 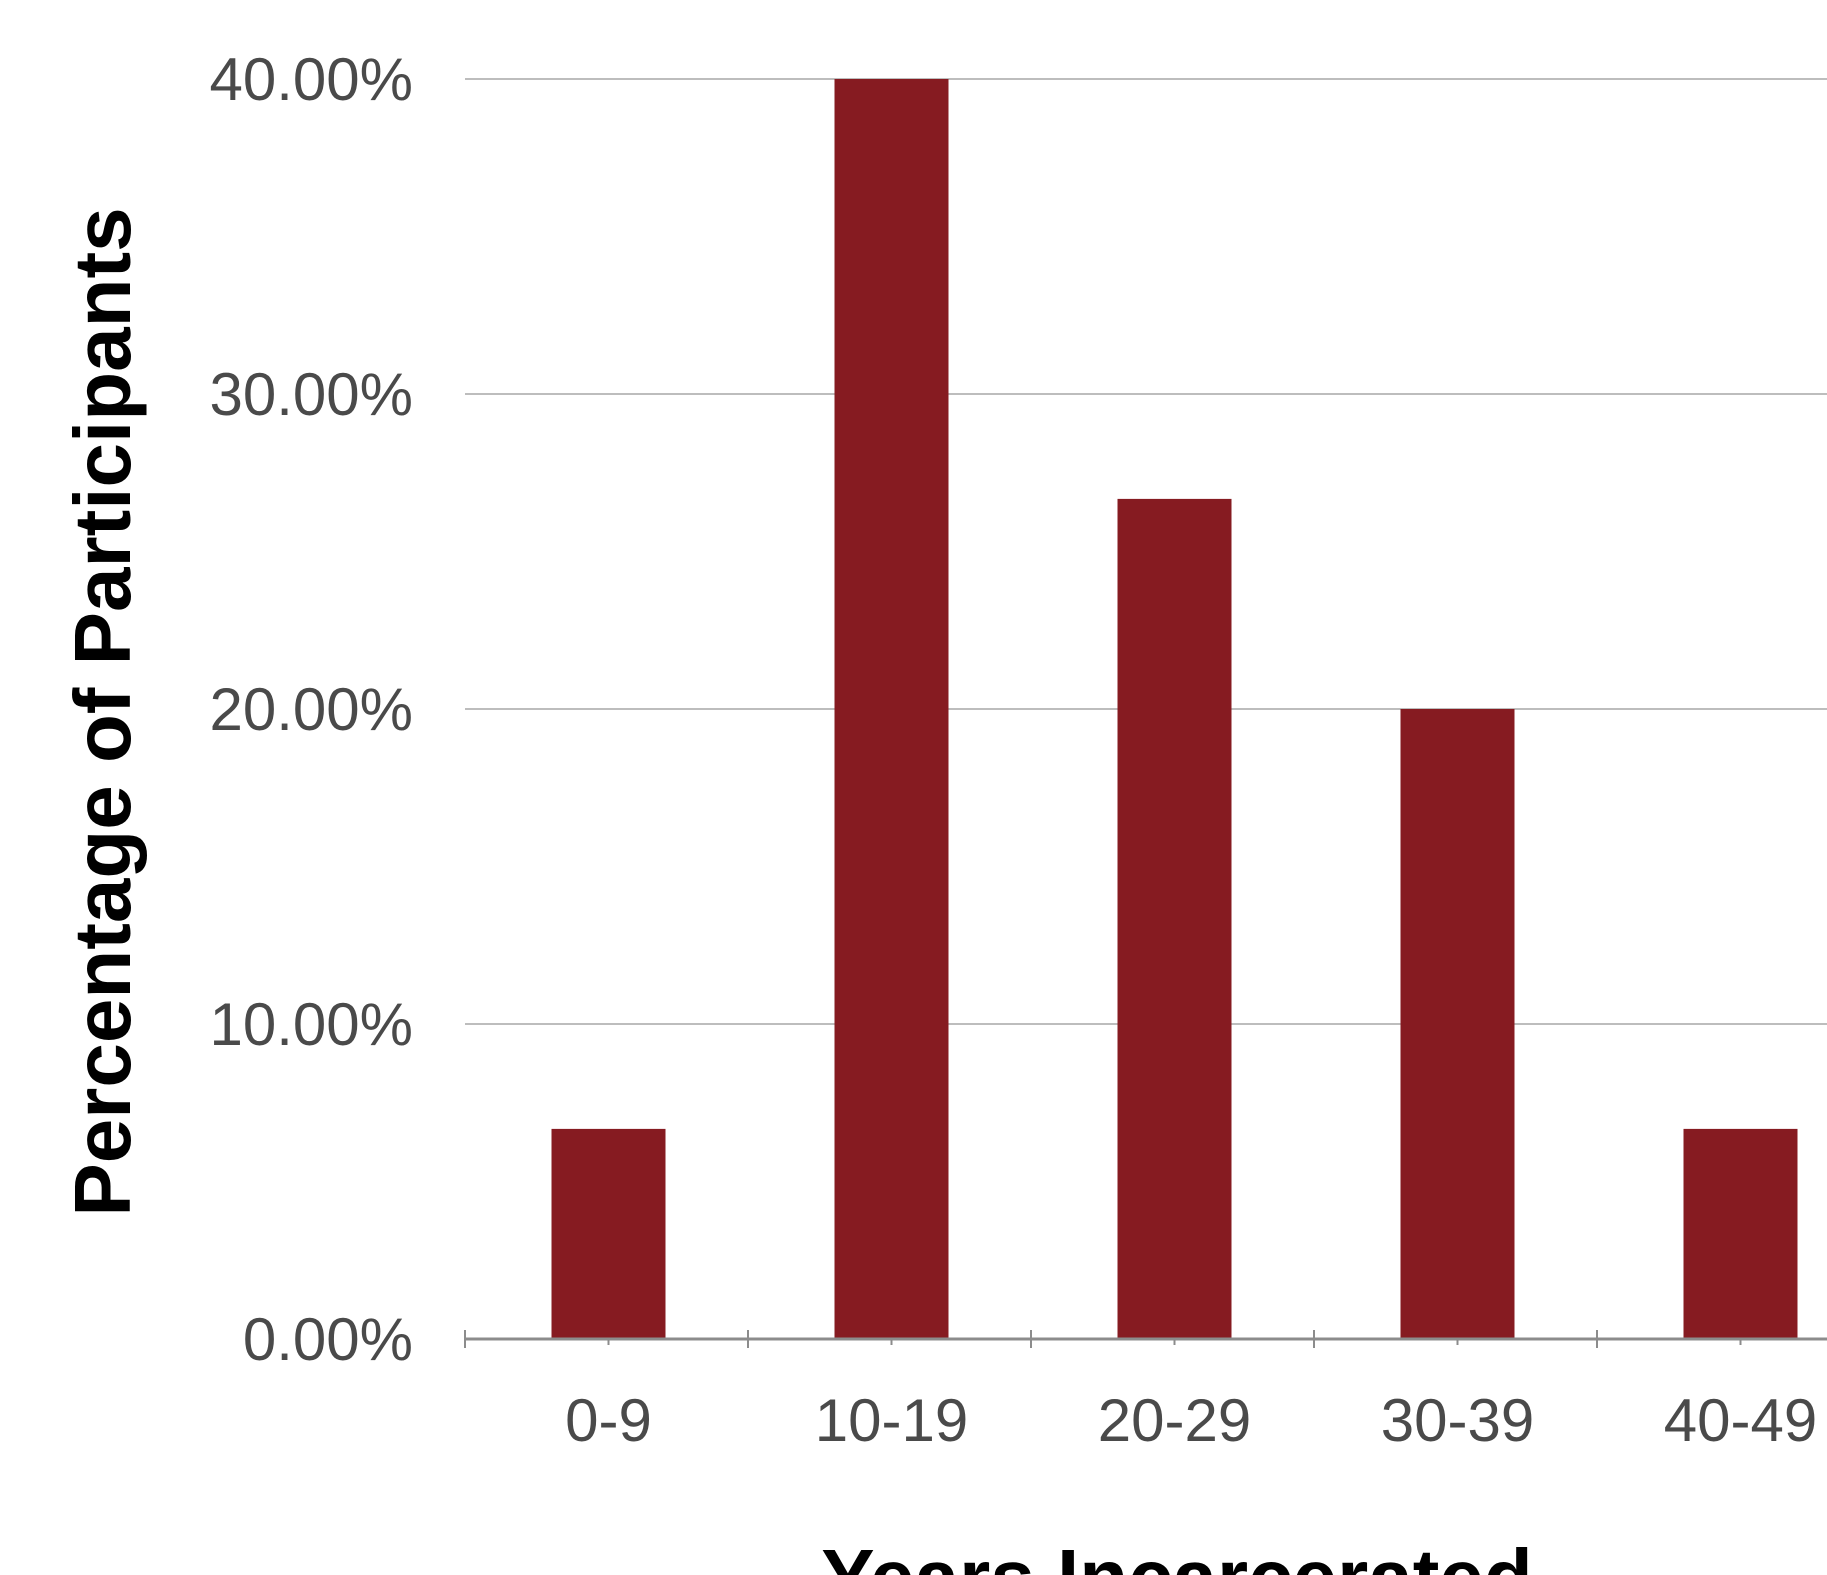 I want to click on y-tick-label: 30.00%, so click(x=312, y=394).